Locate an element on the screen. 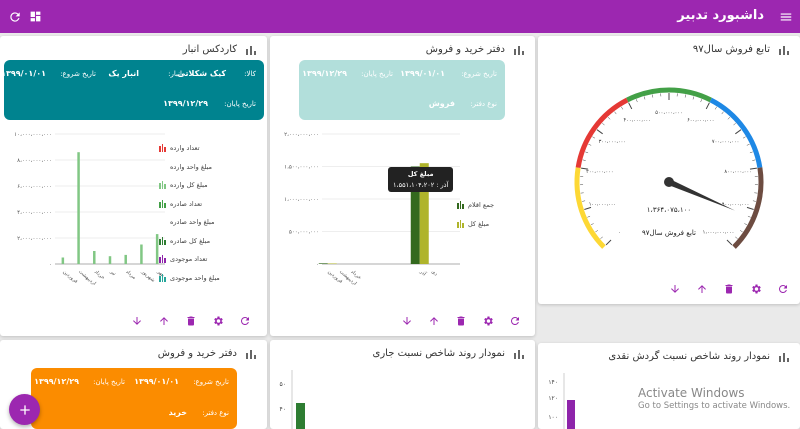 The width and height of the screenshot is (800, 429). card-actions is located at coordinates (729, 291).